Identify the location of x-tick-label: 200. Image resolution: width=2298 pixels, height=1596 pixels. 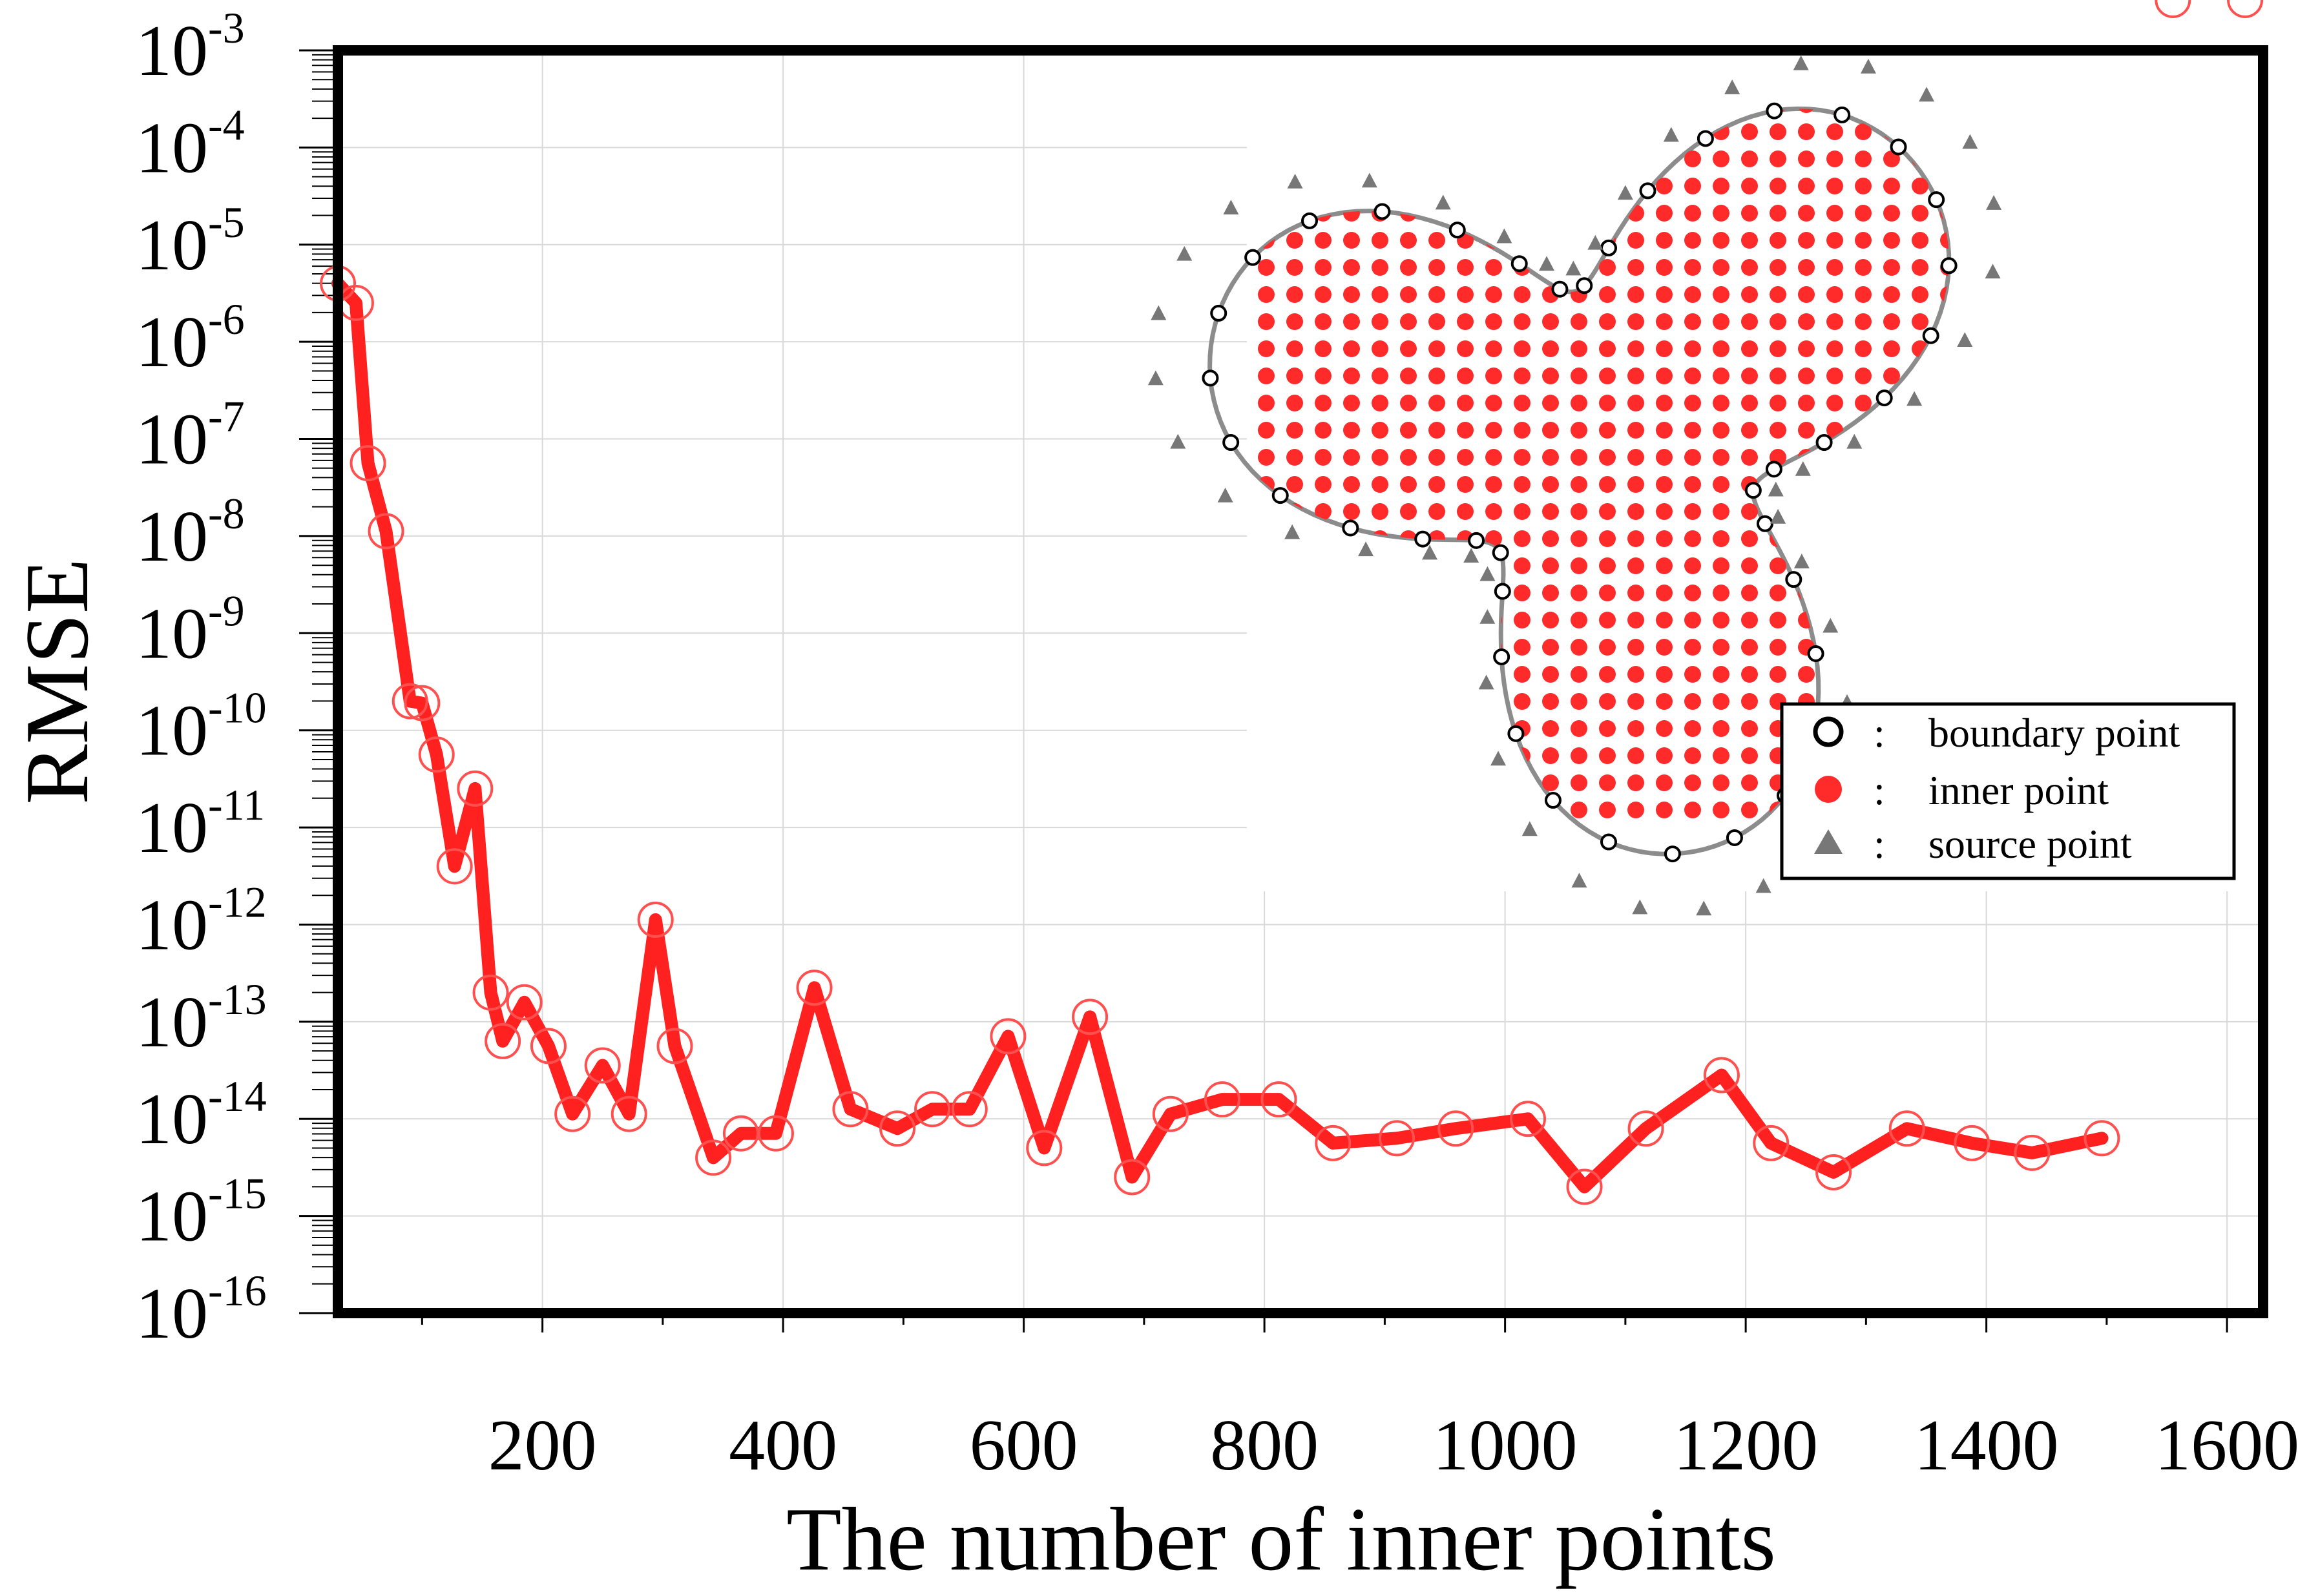
(542, 1445).